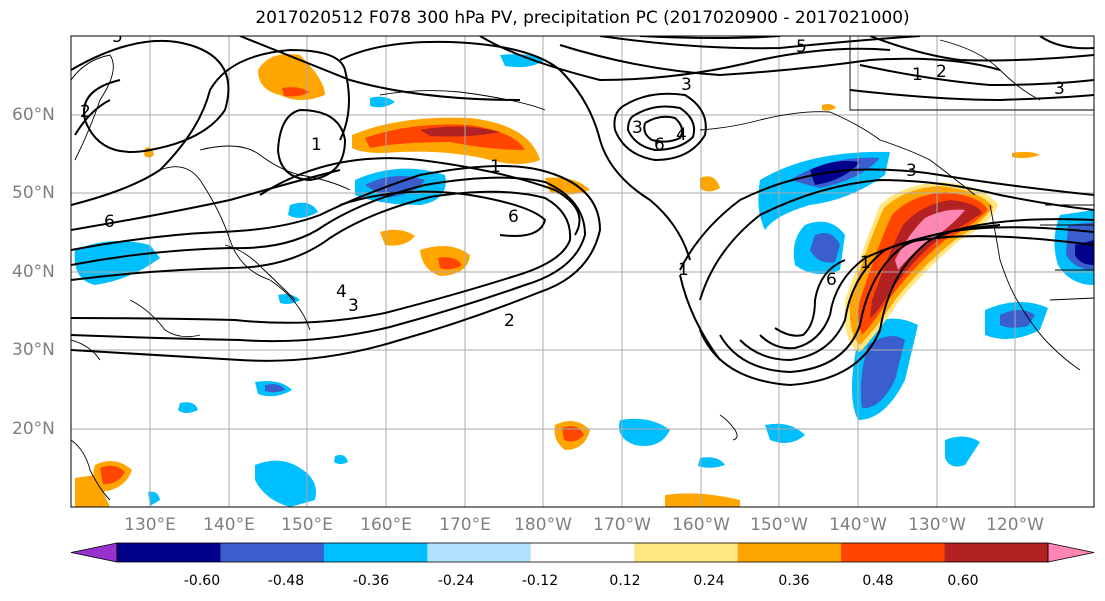 The width and height of the screenshot is (1105, 601). Describe the element at coordinates (371, 581) in the screenshot. I see `colorbar-tick-label: -0.36` at that location.